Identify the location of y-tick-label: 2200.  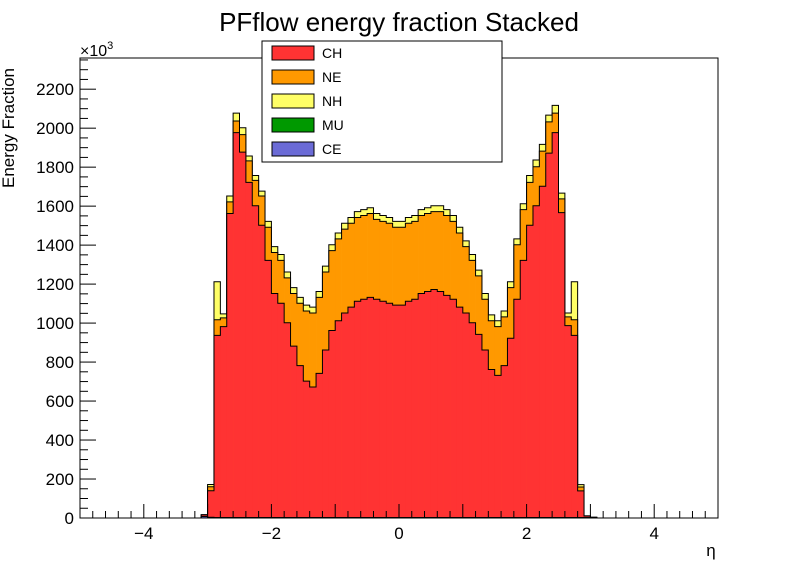
(55, 89).